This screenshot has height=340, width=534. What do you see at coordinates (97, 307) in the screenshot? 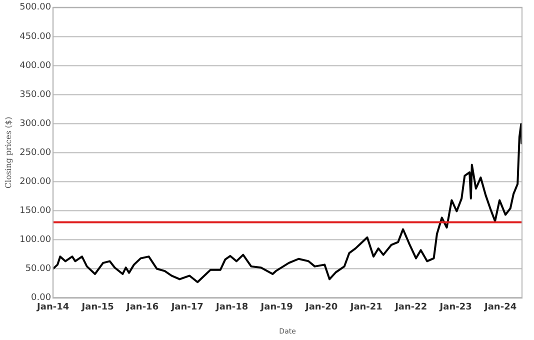
I see `x-tick-label: Jan-15` at bounding box center [97, 307].